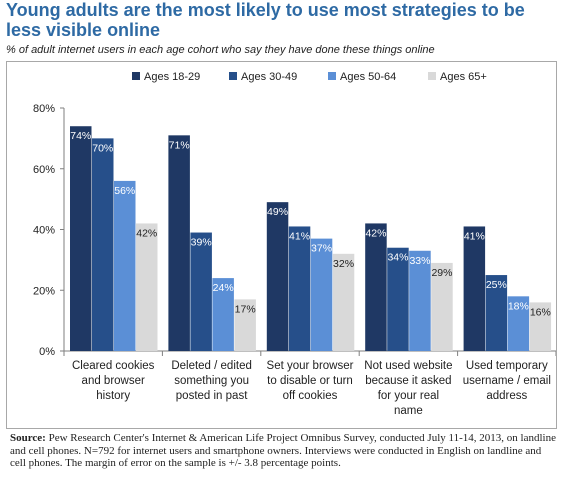  I want to click on bar-value-label: 29%, so click(441, 273).